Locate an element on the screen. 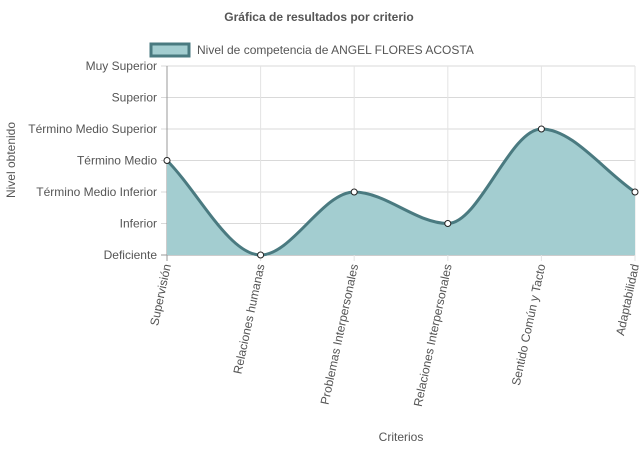 The height and width of the screenshot is (454, 639). y-tick-label: Superior is located at coordinates (134, 98).